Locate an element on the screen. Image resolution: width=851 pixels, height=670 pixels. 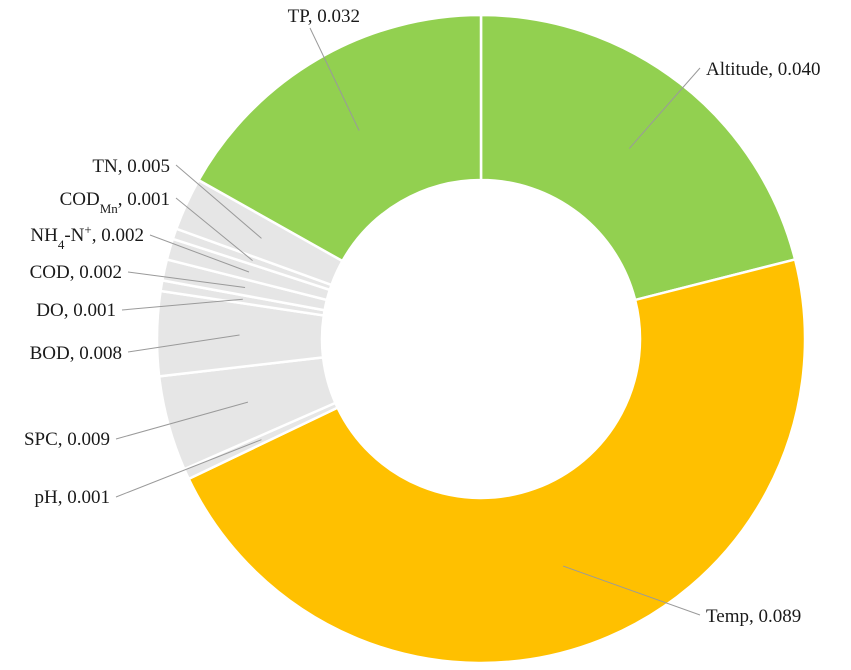
label-spc: SPC, 0.009 is located at coordinates (67, 439).